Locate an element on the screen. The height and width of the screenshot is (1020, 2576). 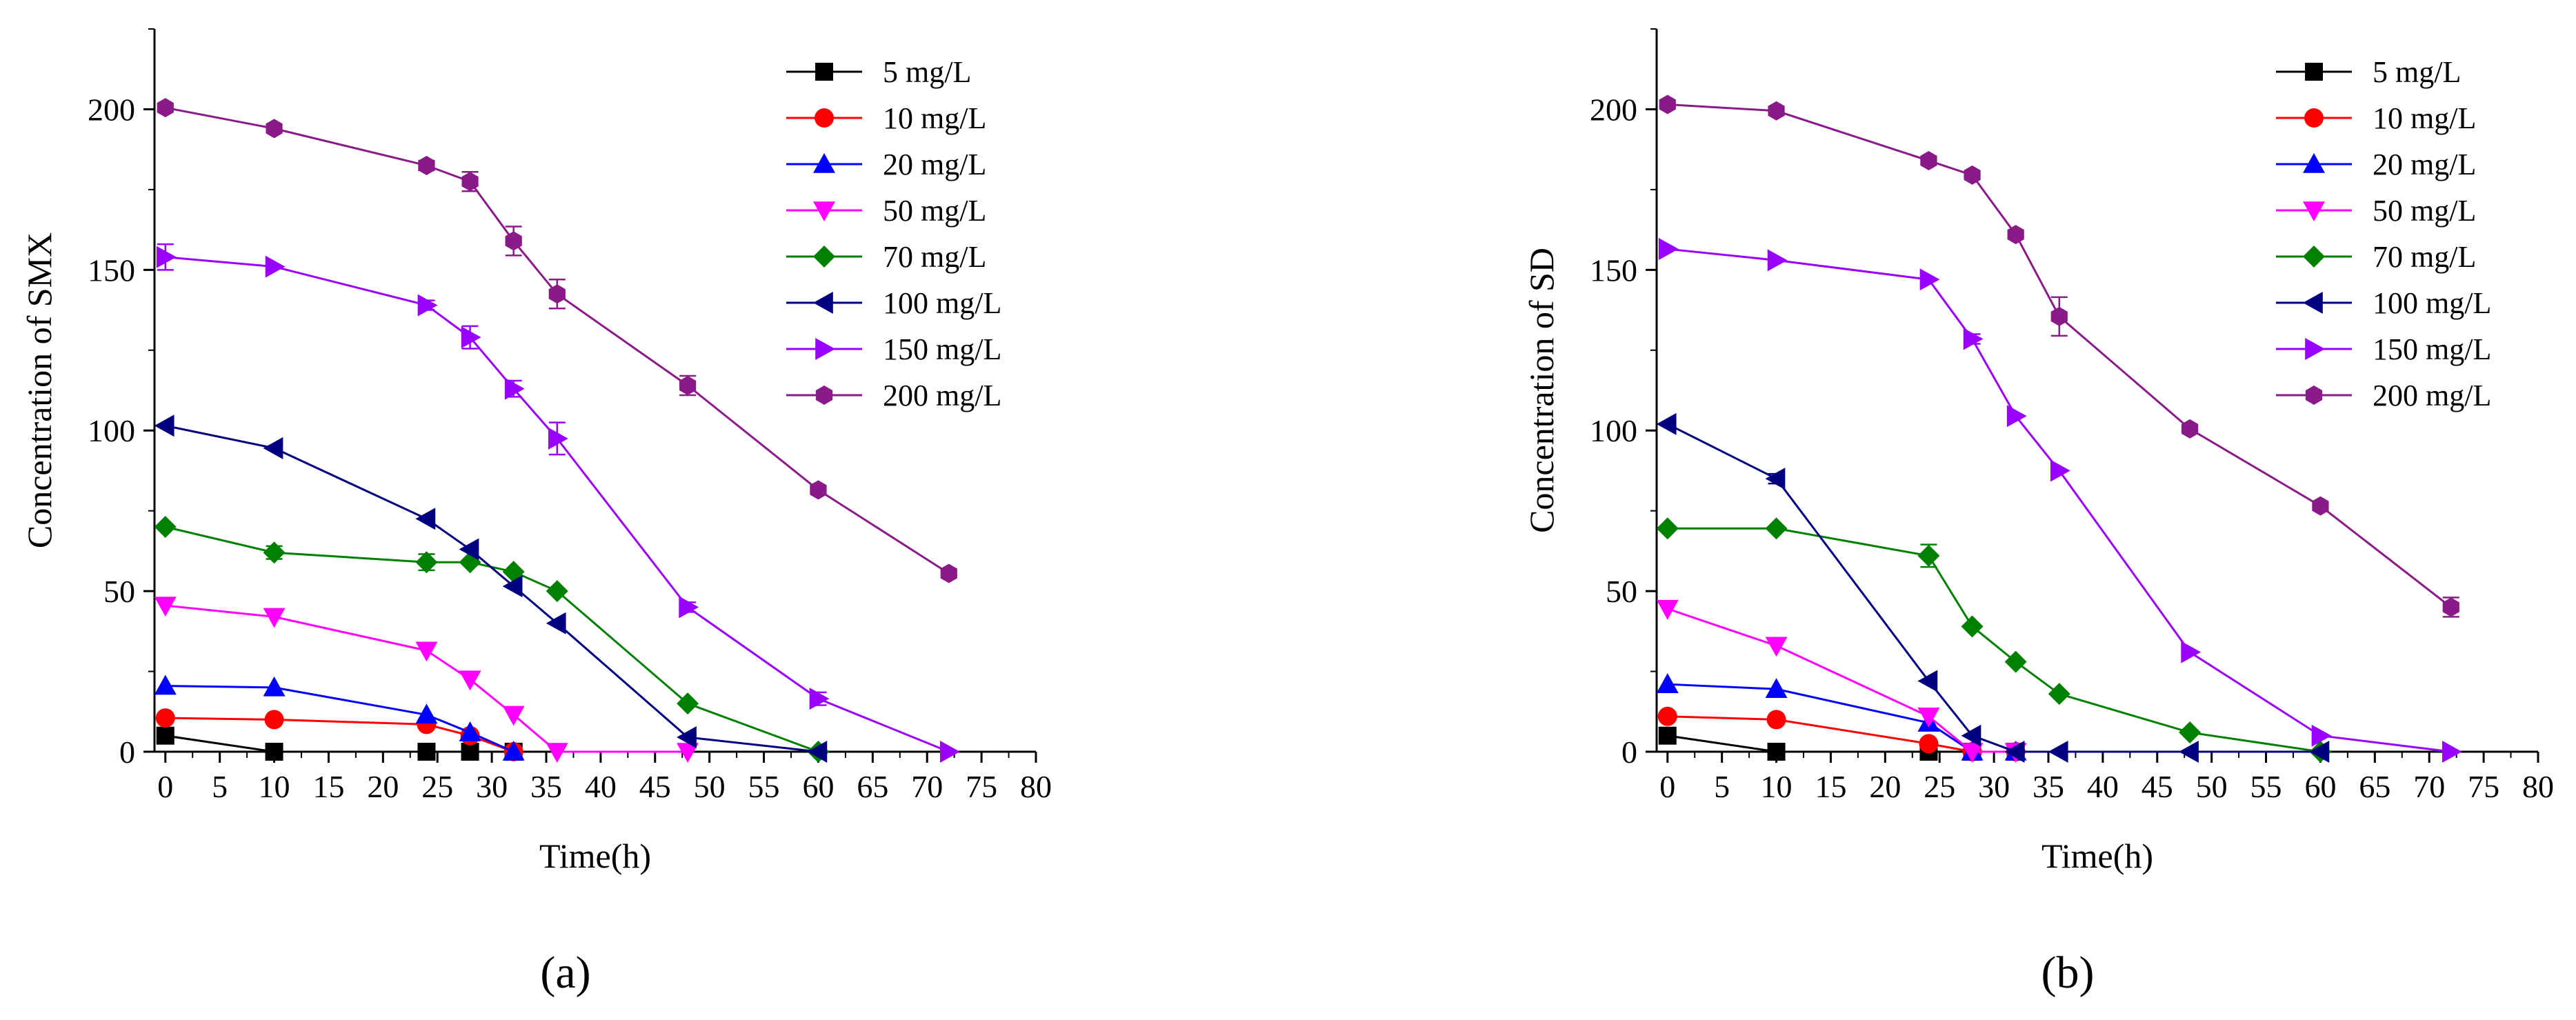
y-tick-label: 50 is located at coordinates (1621, 591).